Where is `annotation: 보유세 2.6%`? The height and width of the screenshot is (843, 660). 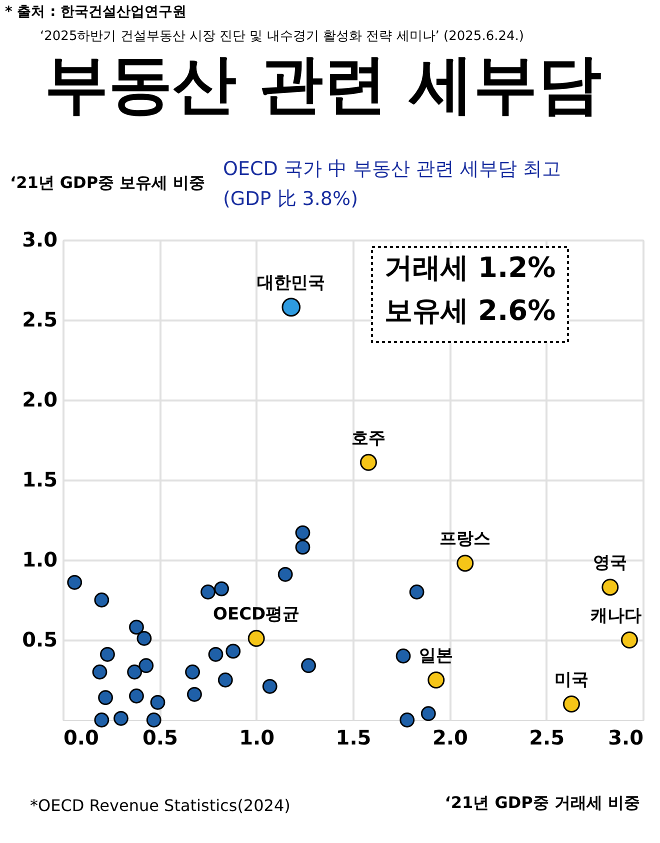
annotation: 보유세 2.6% is located at coordinates (470, 310).